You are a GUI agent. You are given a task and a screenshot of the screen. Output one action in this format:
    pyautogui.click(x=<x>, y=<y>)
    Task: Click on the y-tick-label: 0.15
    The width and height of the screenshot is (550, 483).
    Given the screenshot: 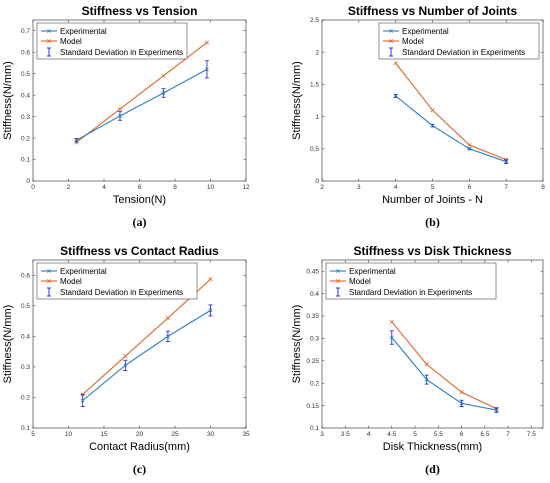 What is the action you would take?
    pyautogui.click(x=312, y=406)
    